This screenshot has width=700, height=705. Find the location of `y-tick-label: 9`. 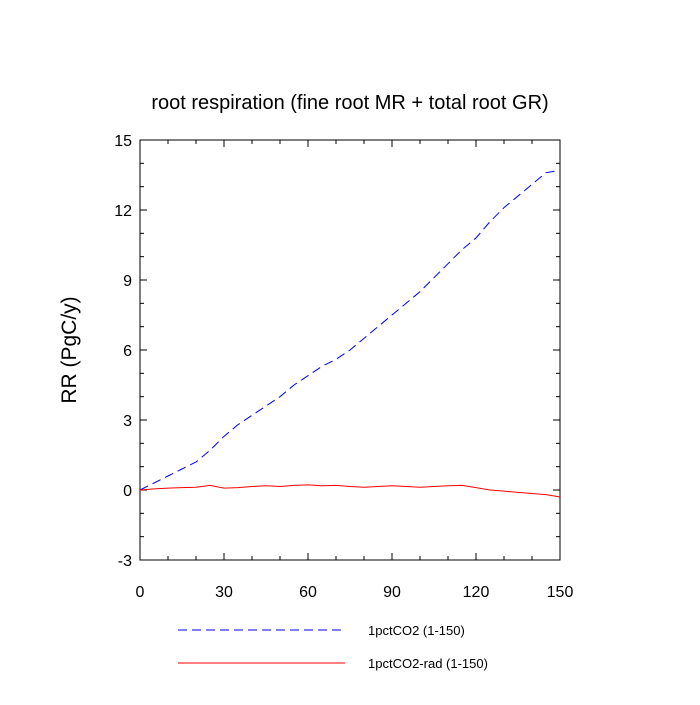

y-tick-label: 9 is located at coordinates (127, 281).